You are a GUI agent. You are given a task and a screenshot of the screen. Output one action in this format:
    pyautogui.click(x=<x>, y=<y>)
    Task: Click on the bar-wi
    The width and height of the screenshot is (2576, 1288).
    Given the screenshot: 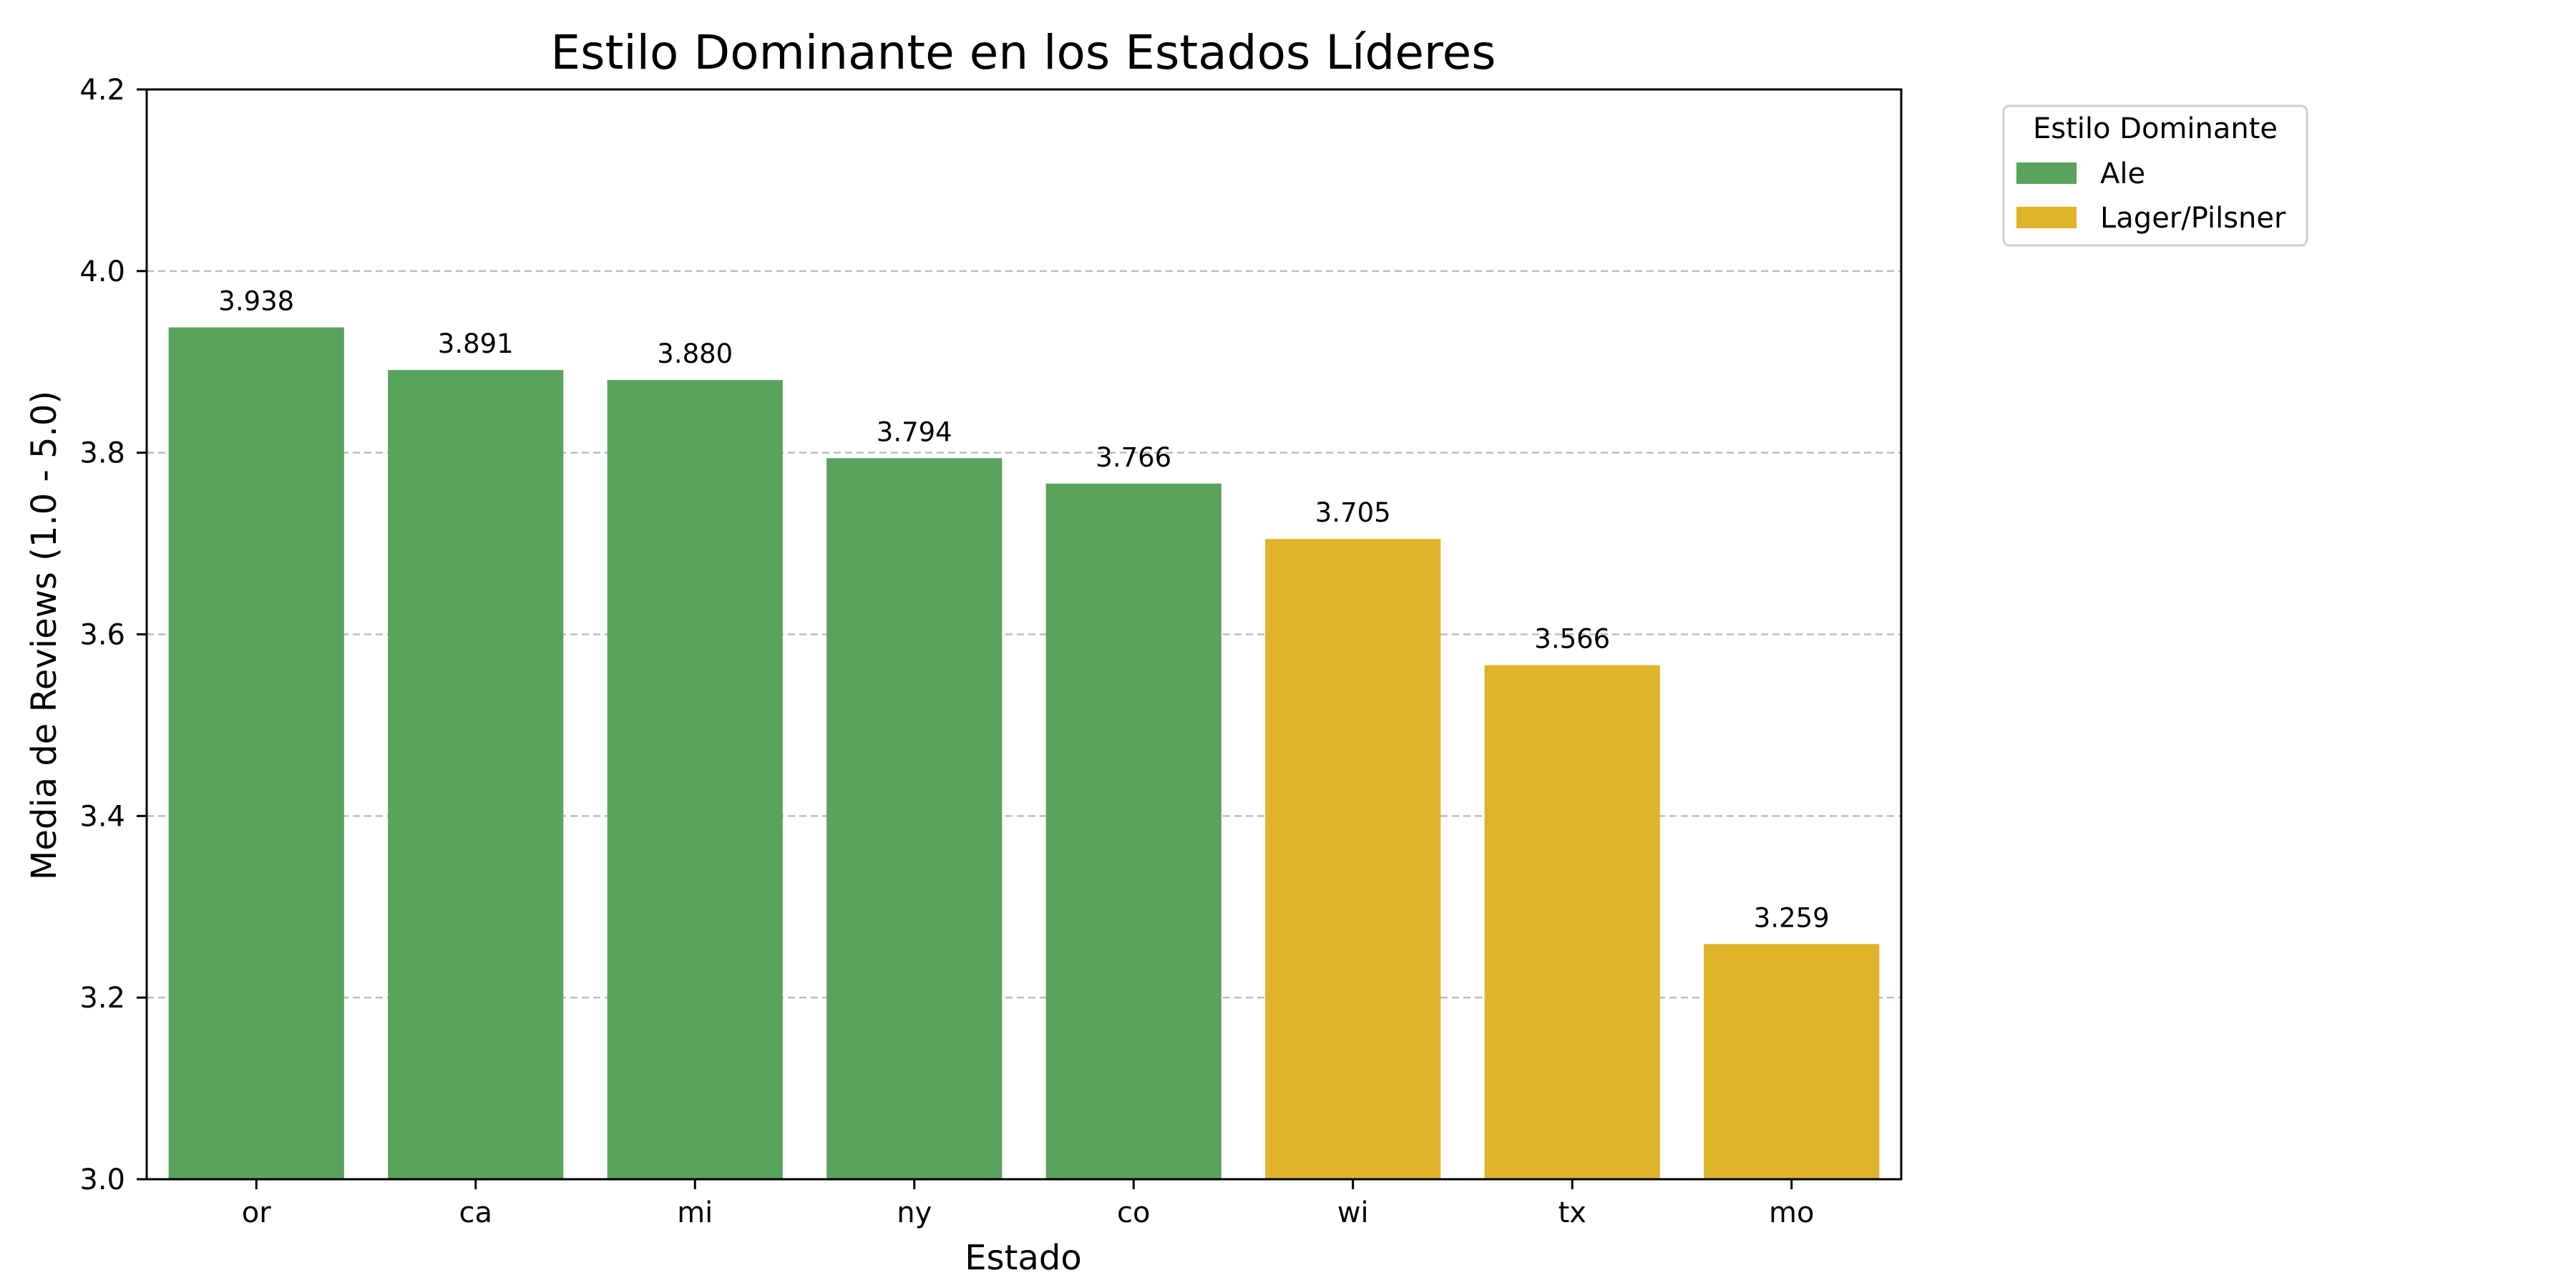 What is the action you would take?
    pyautogui.click(x=1353, y=859)
    